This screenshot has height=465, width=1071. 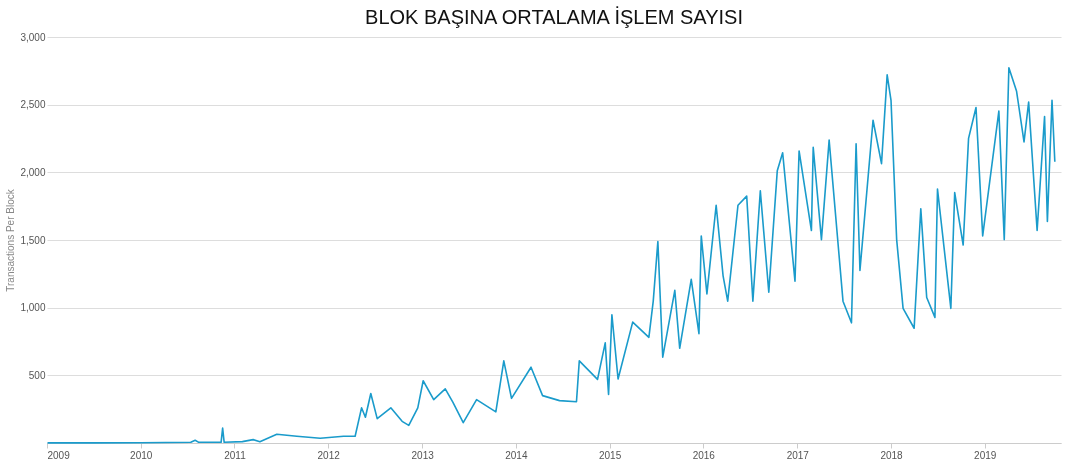 What do you see at coordinates (33, 308) in the screenshot?
I see `y-tick-label: 1,000` at bounding box center [33, 308].